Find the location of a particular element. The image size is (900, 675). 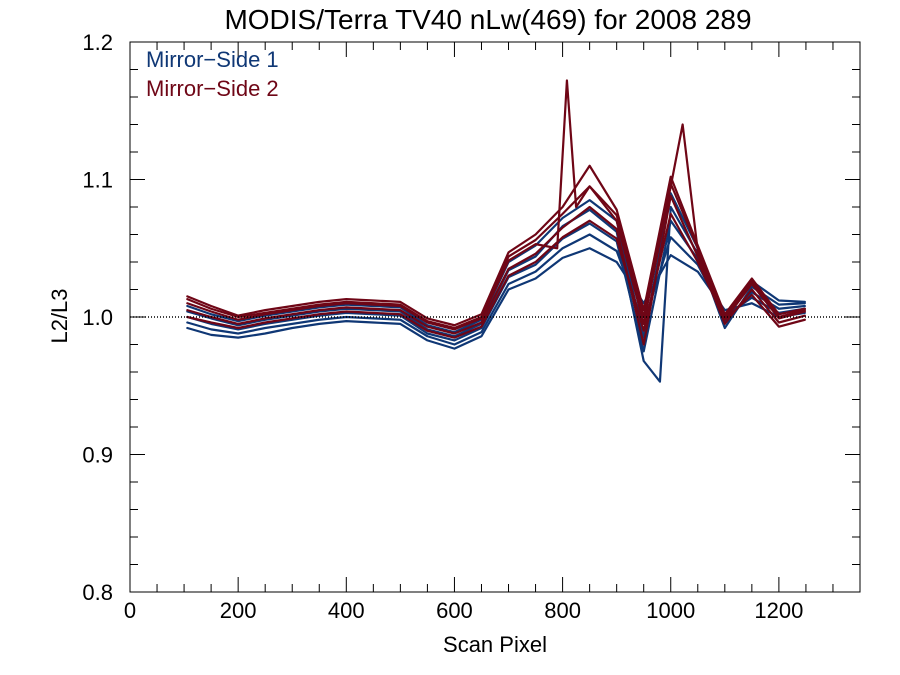

mirror-side-1-line is located at coordinates (496, 298).